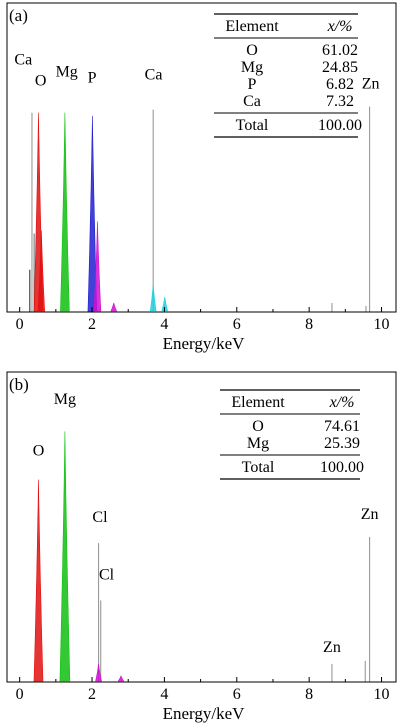 The width and height of the screenshot is (400, 724). Describe the element at coordinates (340, 67) in the screenshot. I see `table-cell-value: 24.85` at that location.